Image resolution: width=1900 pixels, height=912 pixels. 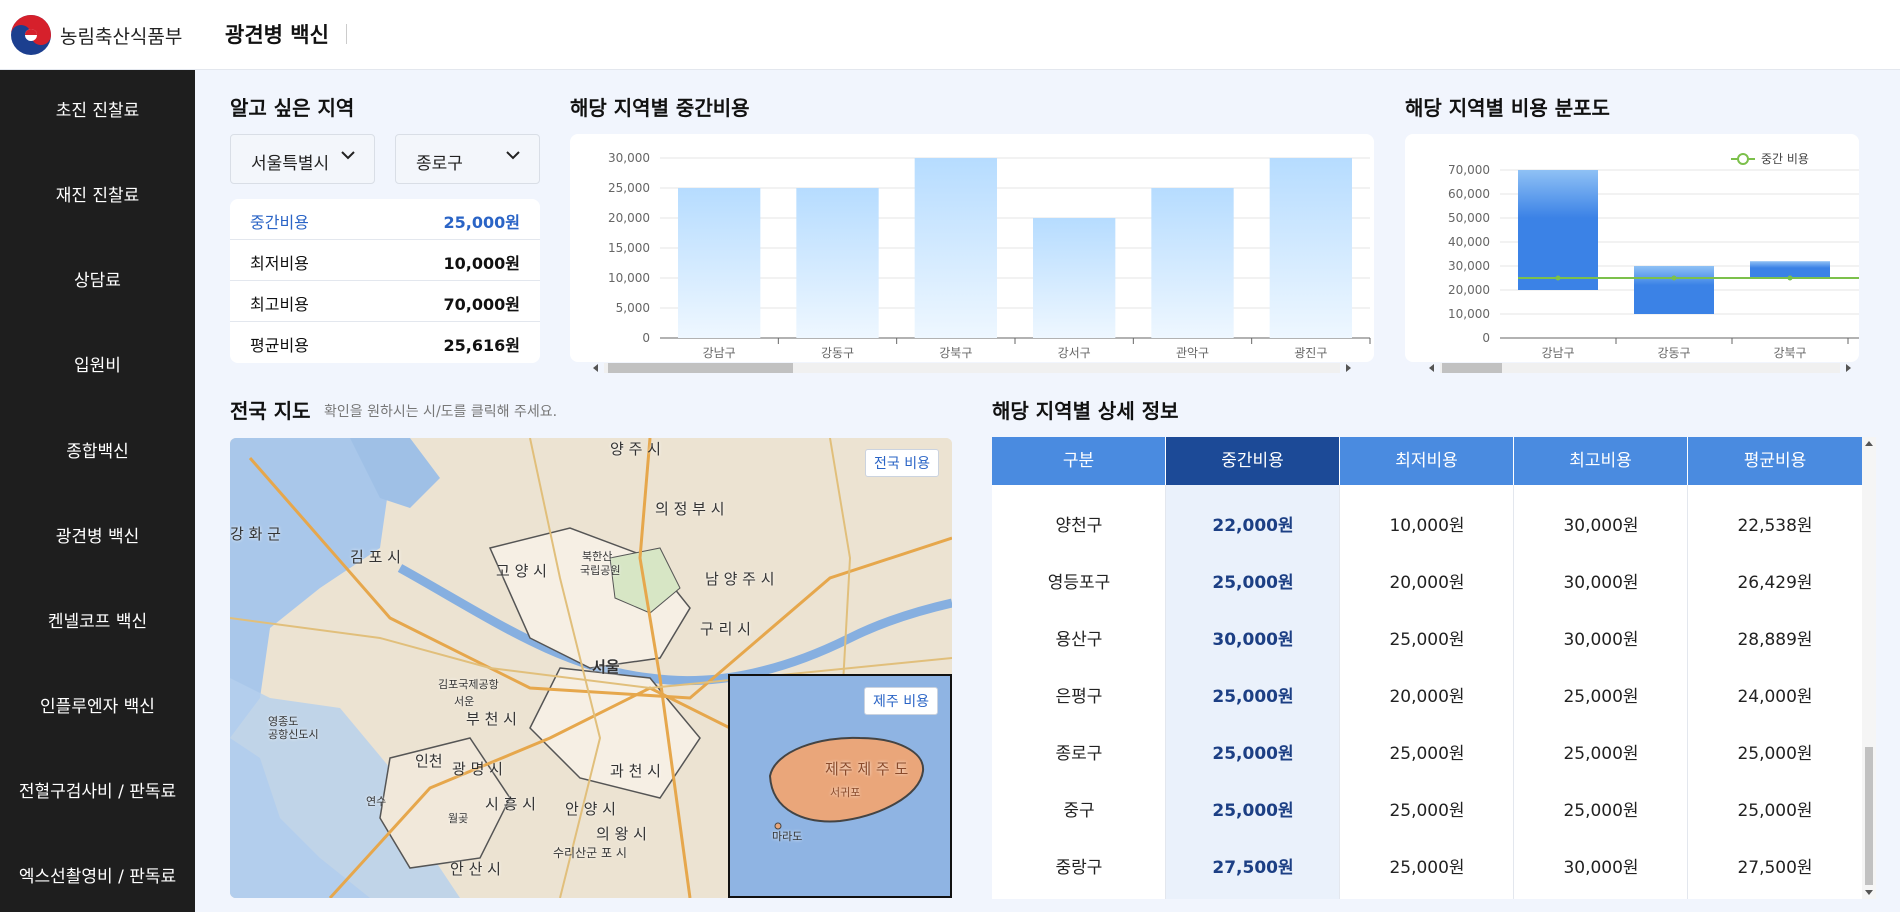 What do you see at coordinates (1775, 754) in the screenshot?
I see `table-cell-avg: 25,000원` at bounding box center [1775, 754].